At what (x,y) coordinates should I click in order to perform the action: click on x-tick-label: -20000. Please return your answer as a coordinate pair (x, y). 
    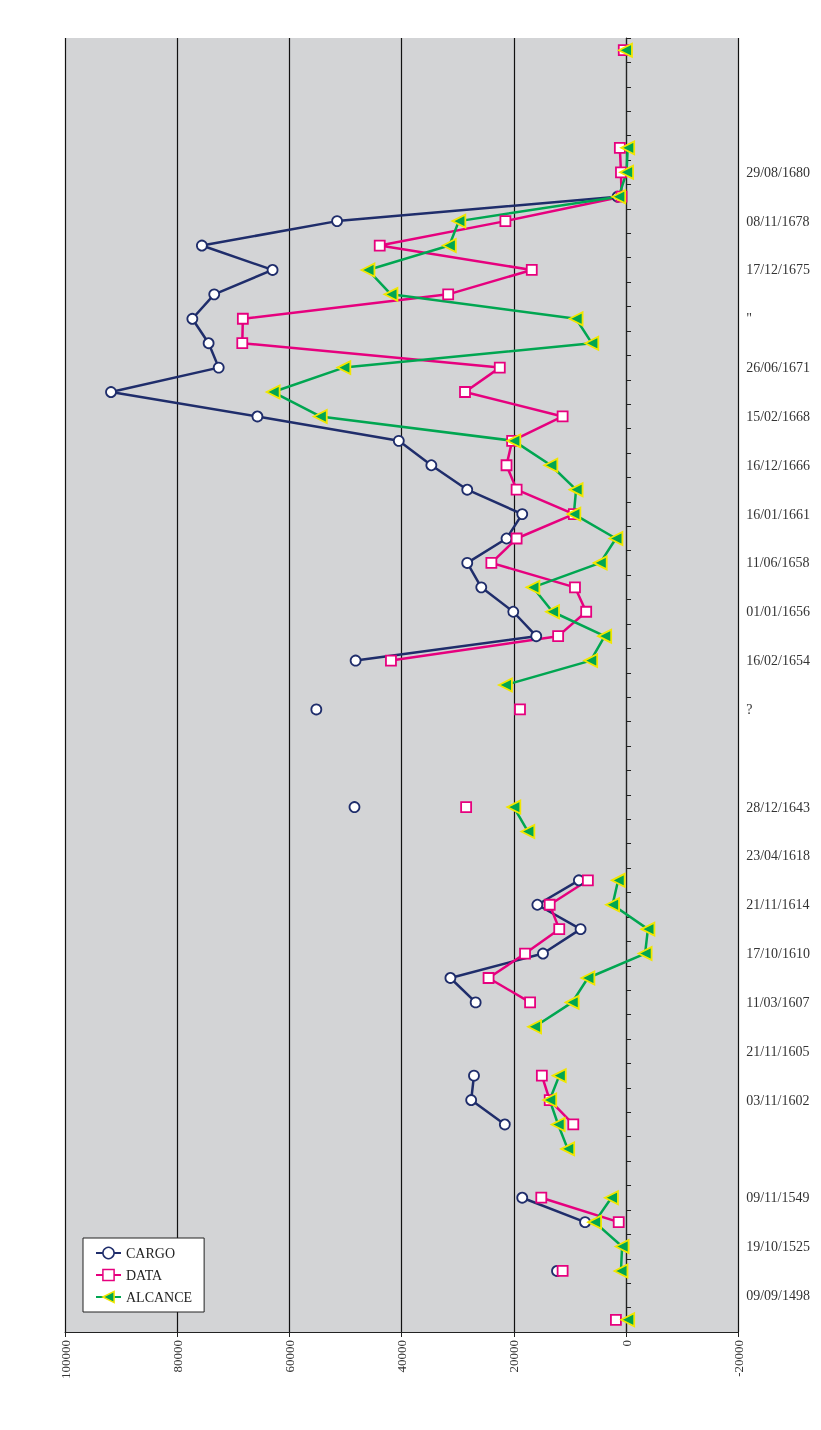
    Looking at the image, I should click on (738, 1358).